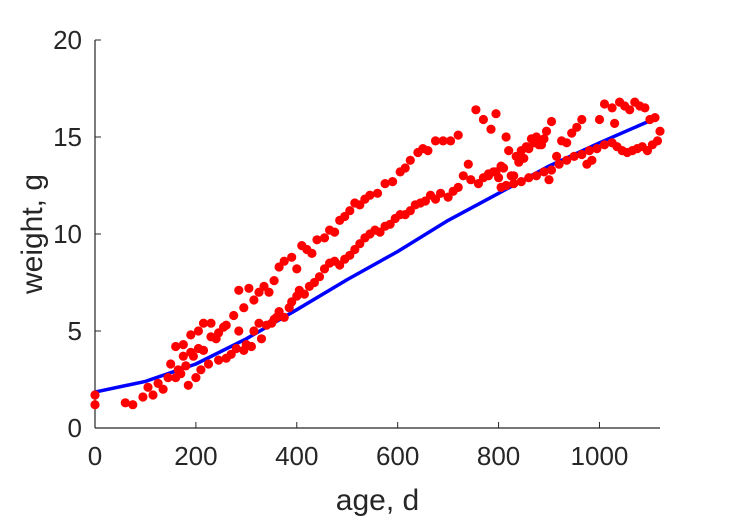 The image size is (729, 521). What do you see at coordinates (32, 234) in the screenshot?
I see `y-axis-label: weight, g` at bounding box center [32, 234].